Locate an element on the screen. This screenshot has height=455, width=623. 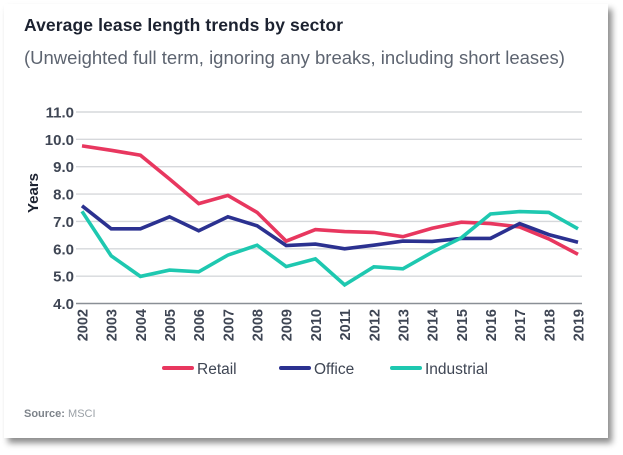
x-tick-label: 2014 is located at coordinates (434, 325).